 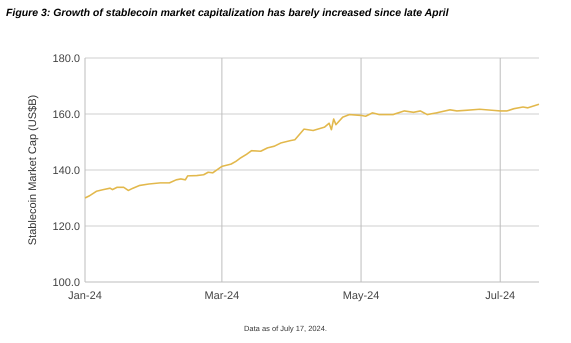 I want to click on y-tick-label: 120.0, so click(x=66, y=226).